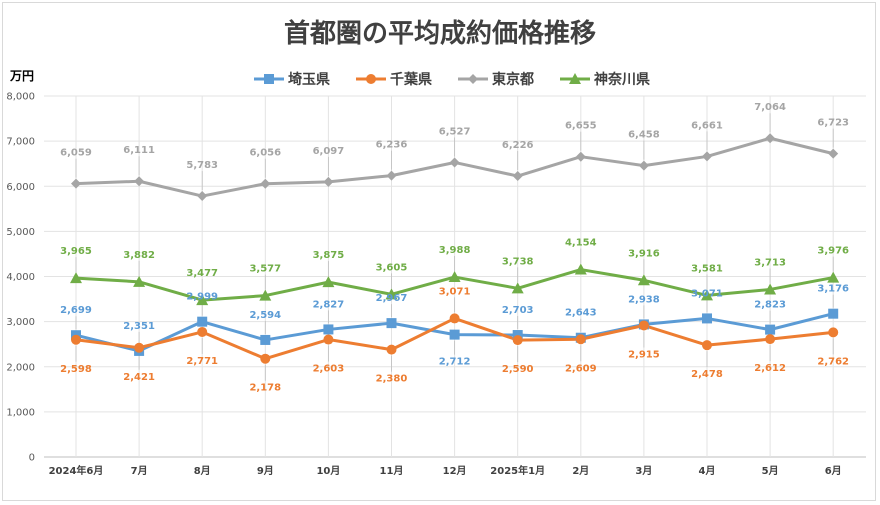 The image size is (880, 505). I want to click on data-label: 3,976, so click(833, 251).